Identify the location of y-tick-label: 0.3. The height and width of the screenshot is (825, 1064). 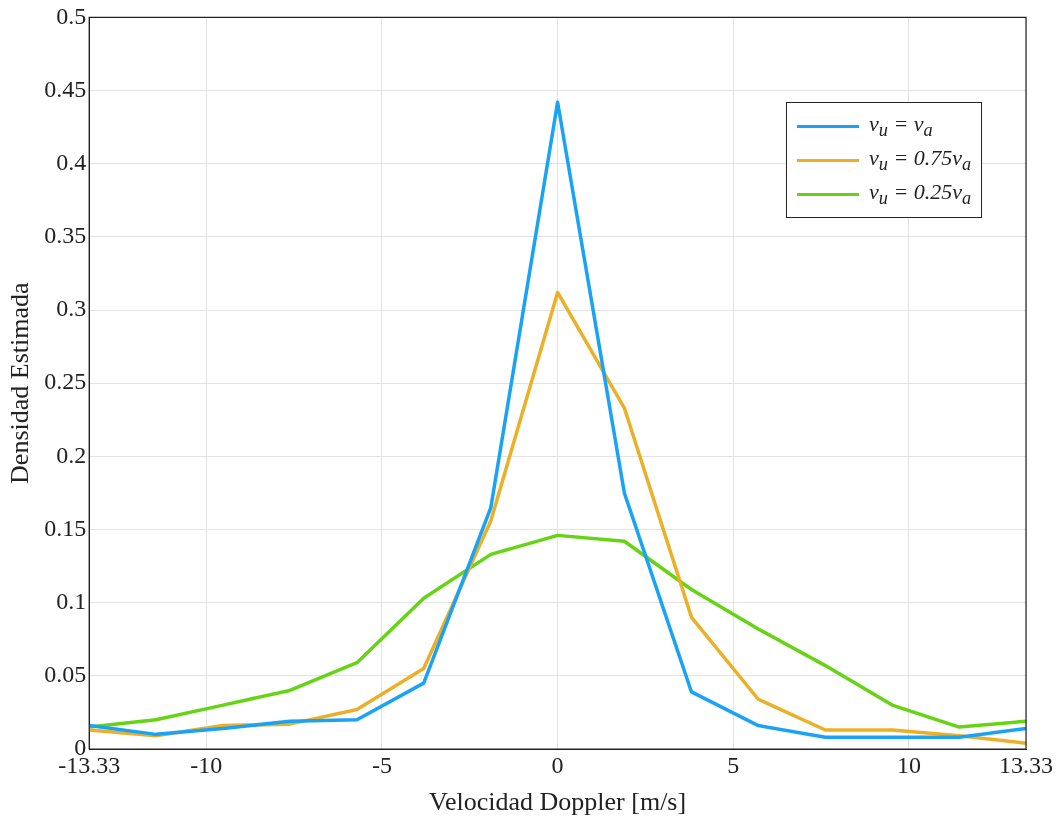
(71, 308).